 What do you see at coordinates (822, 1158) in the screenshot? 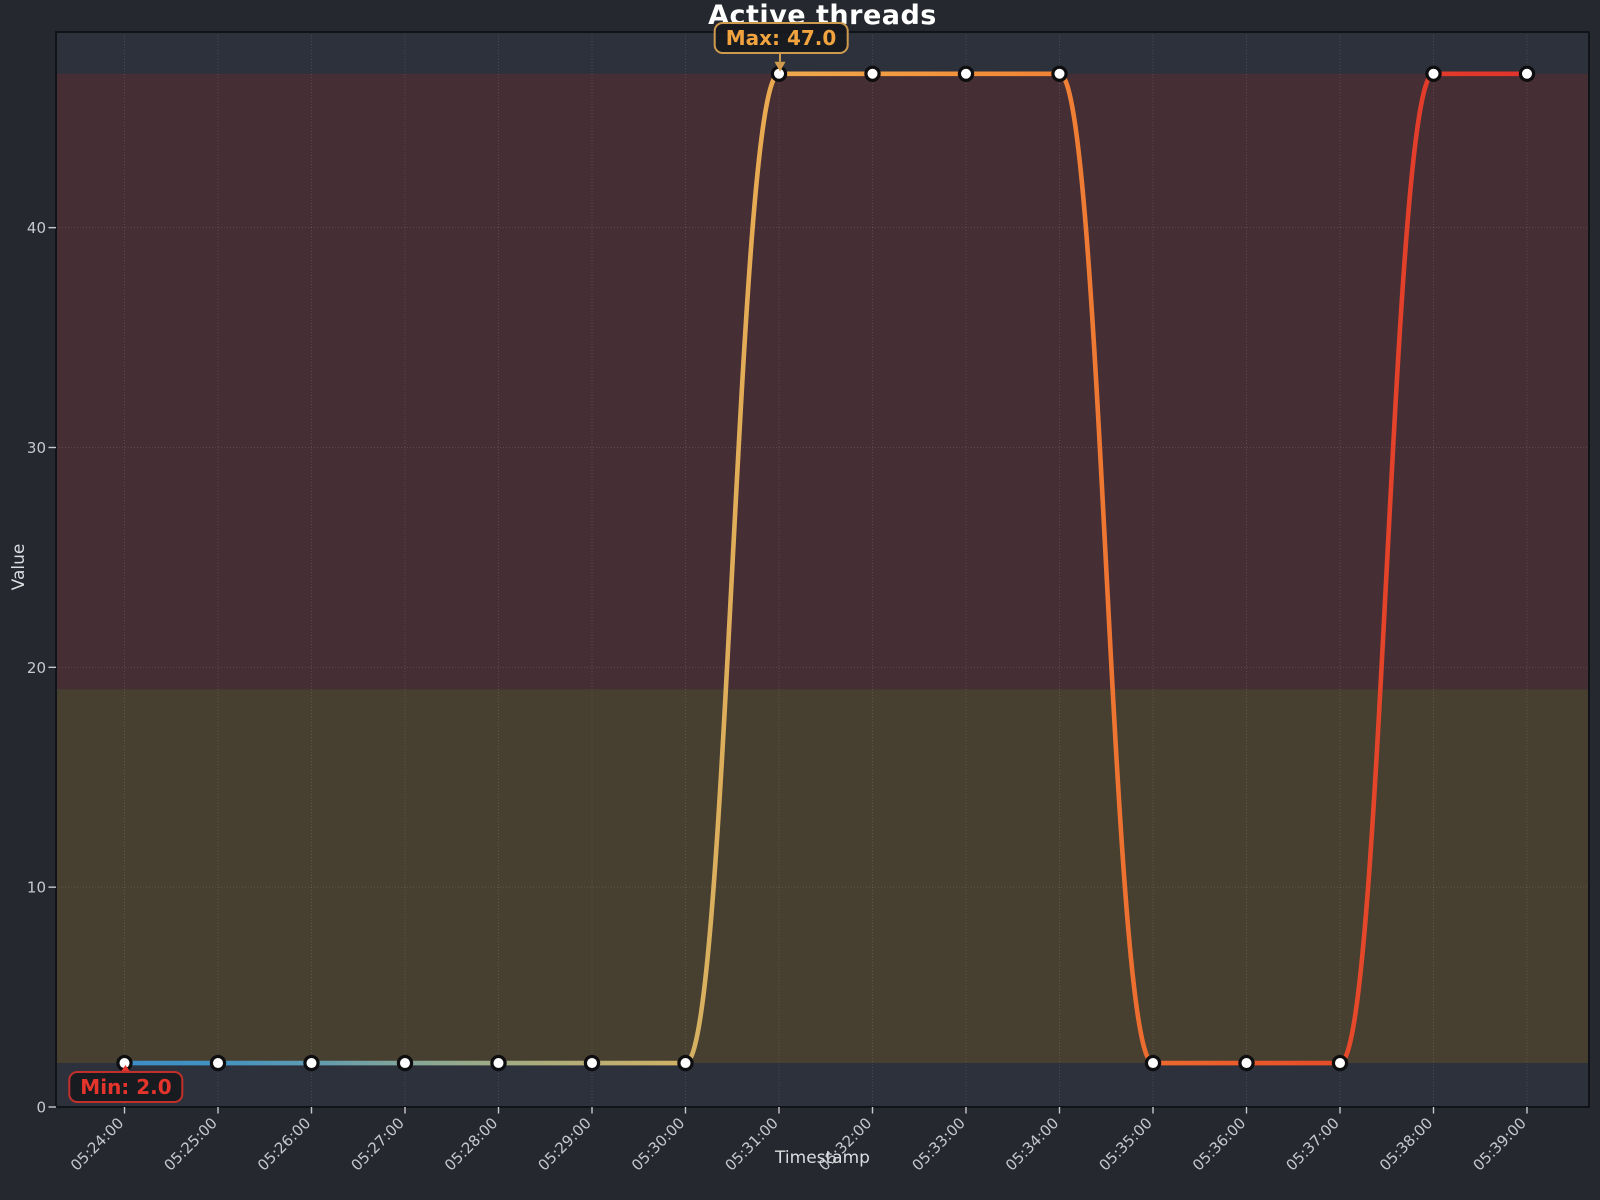
I see `x-axis-label: Timestamp` at bounding box center [822, 1158].